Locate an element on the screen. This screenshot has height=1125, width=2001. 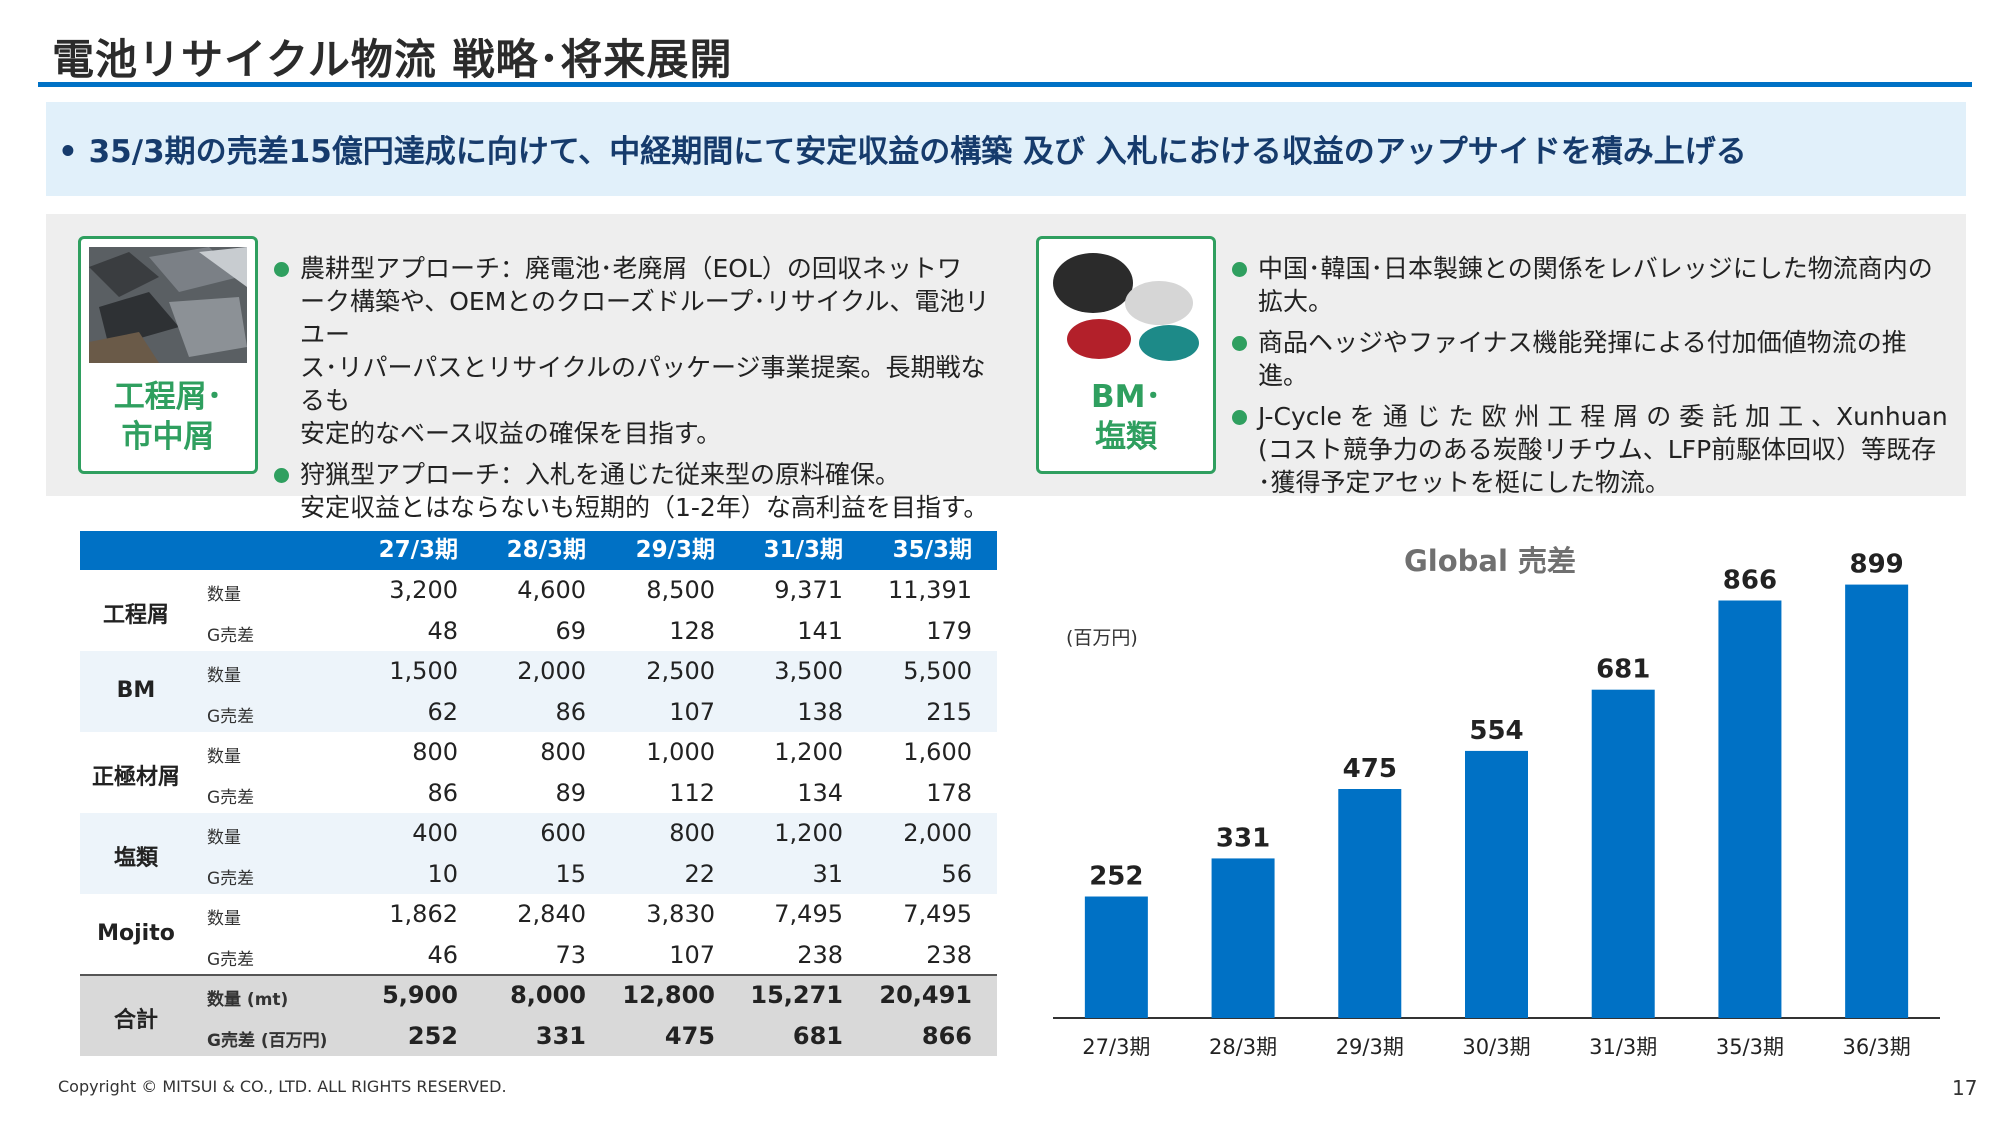
lead-banner is located at coordinates (1006, 149).